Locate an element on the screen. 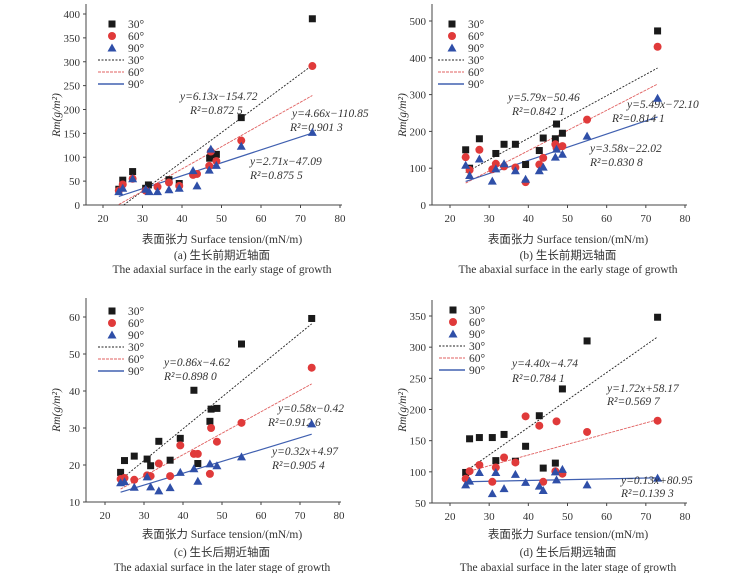  y-tick-label: 100 is located at coordinates (418, 473).